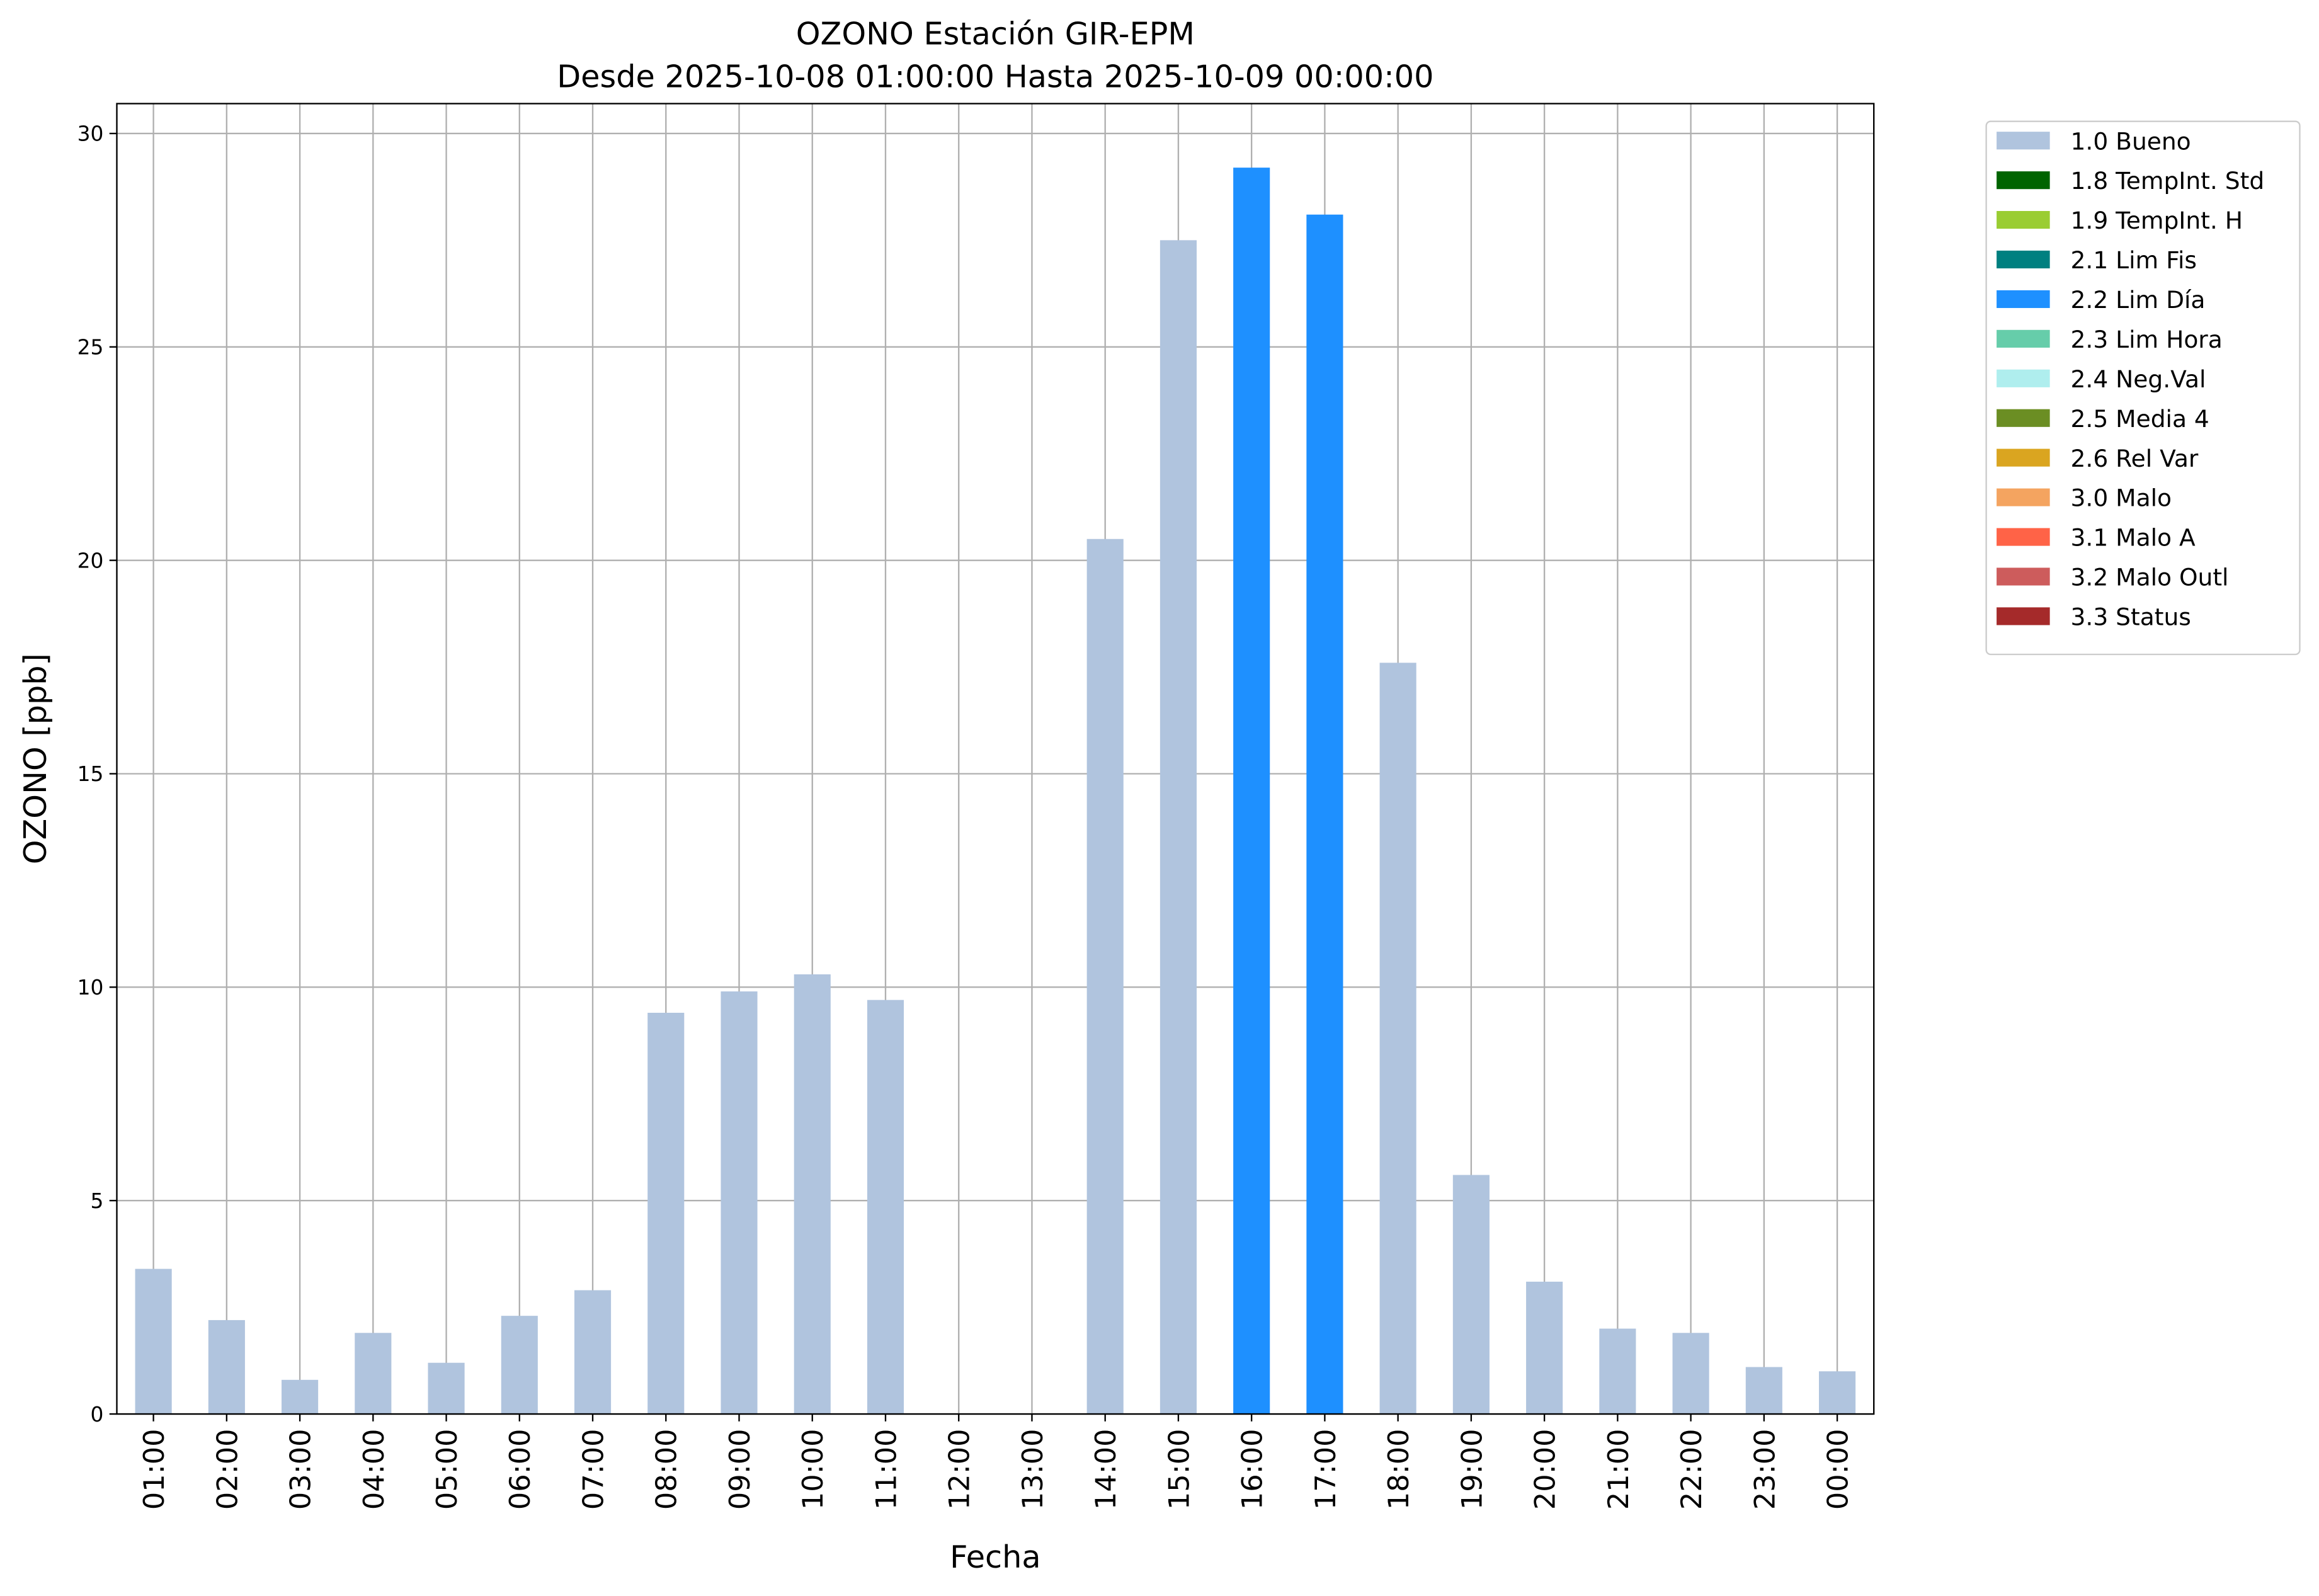  Describe the element at coordinates (2131, 141) in the screenshot. I see `legend-label: 1.0 Bueno` at that location.